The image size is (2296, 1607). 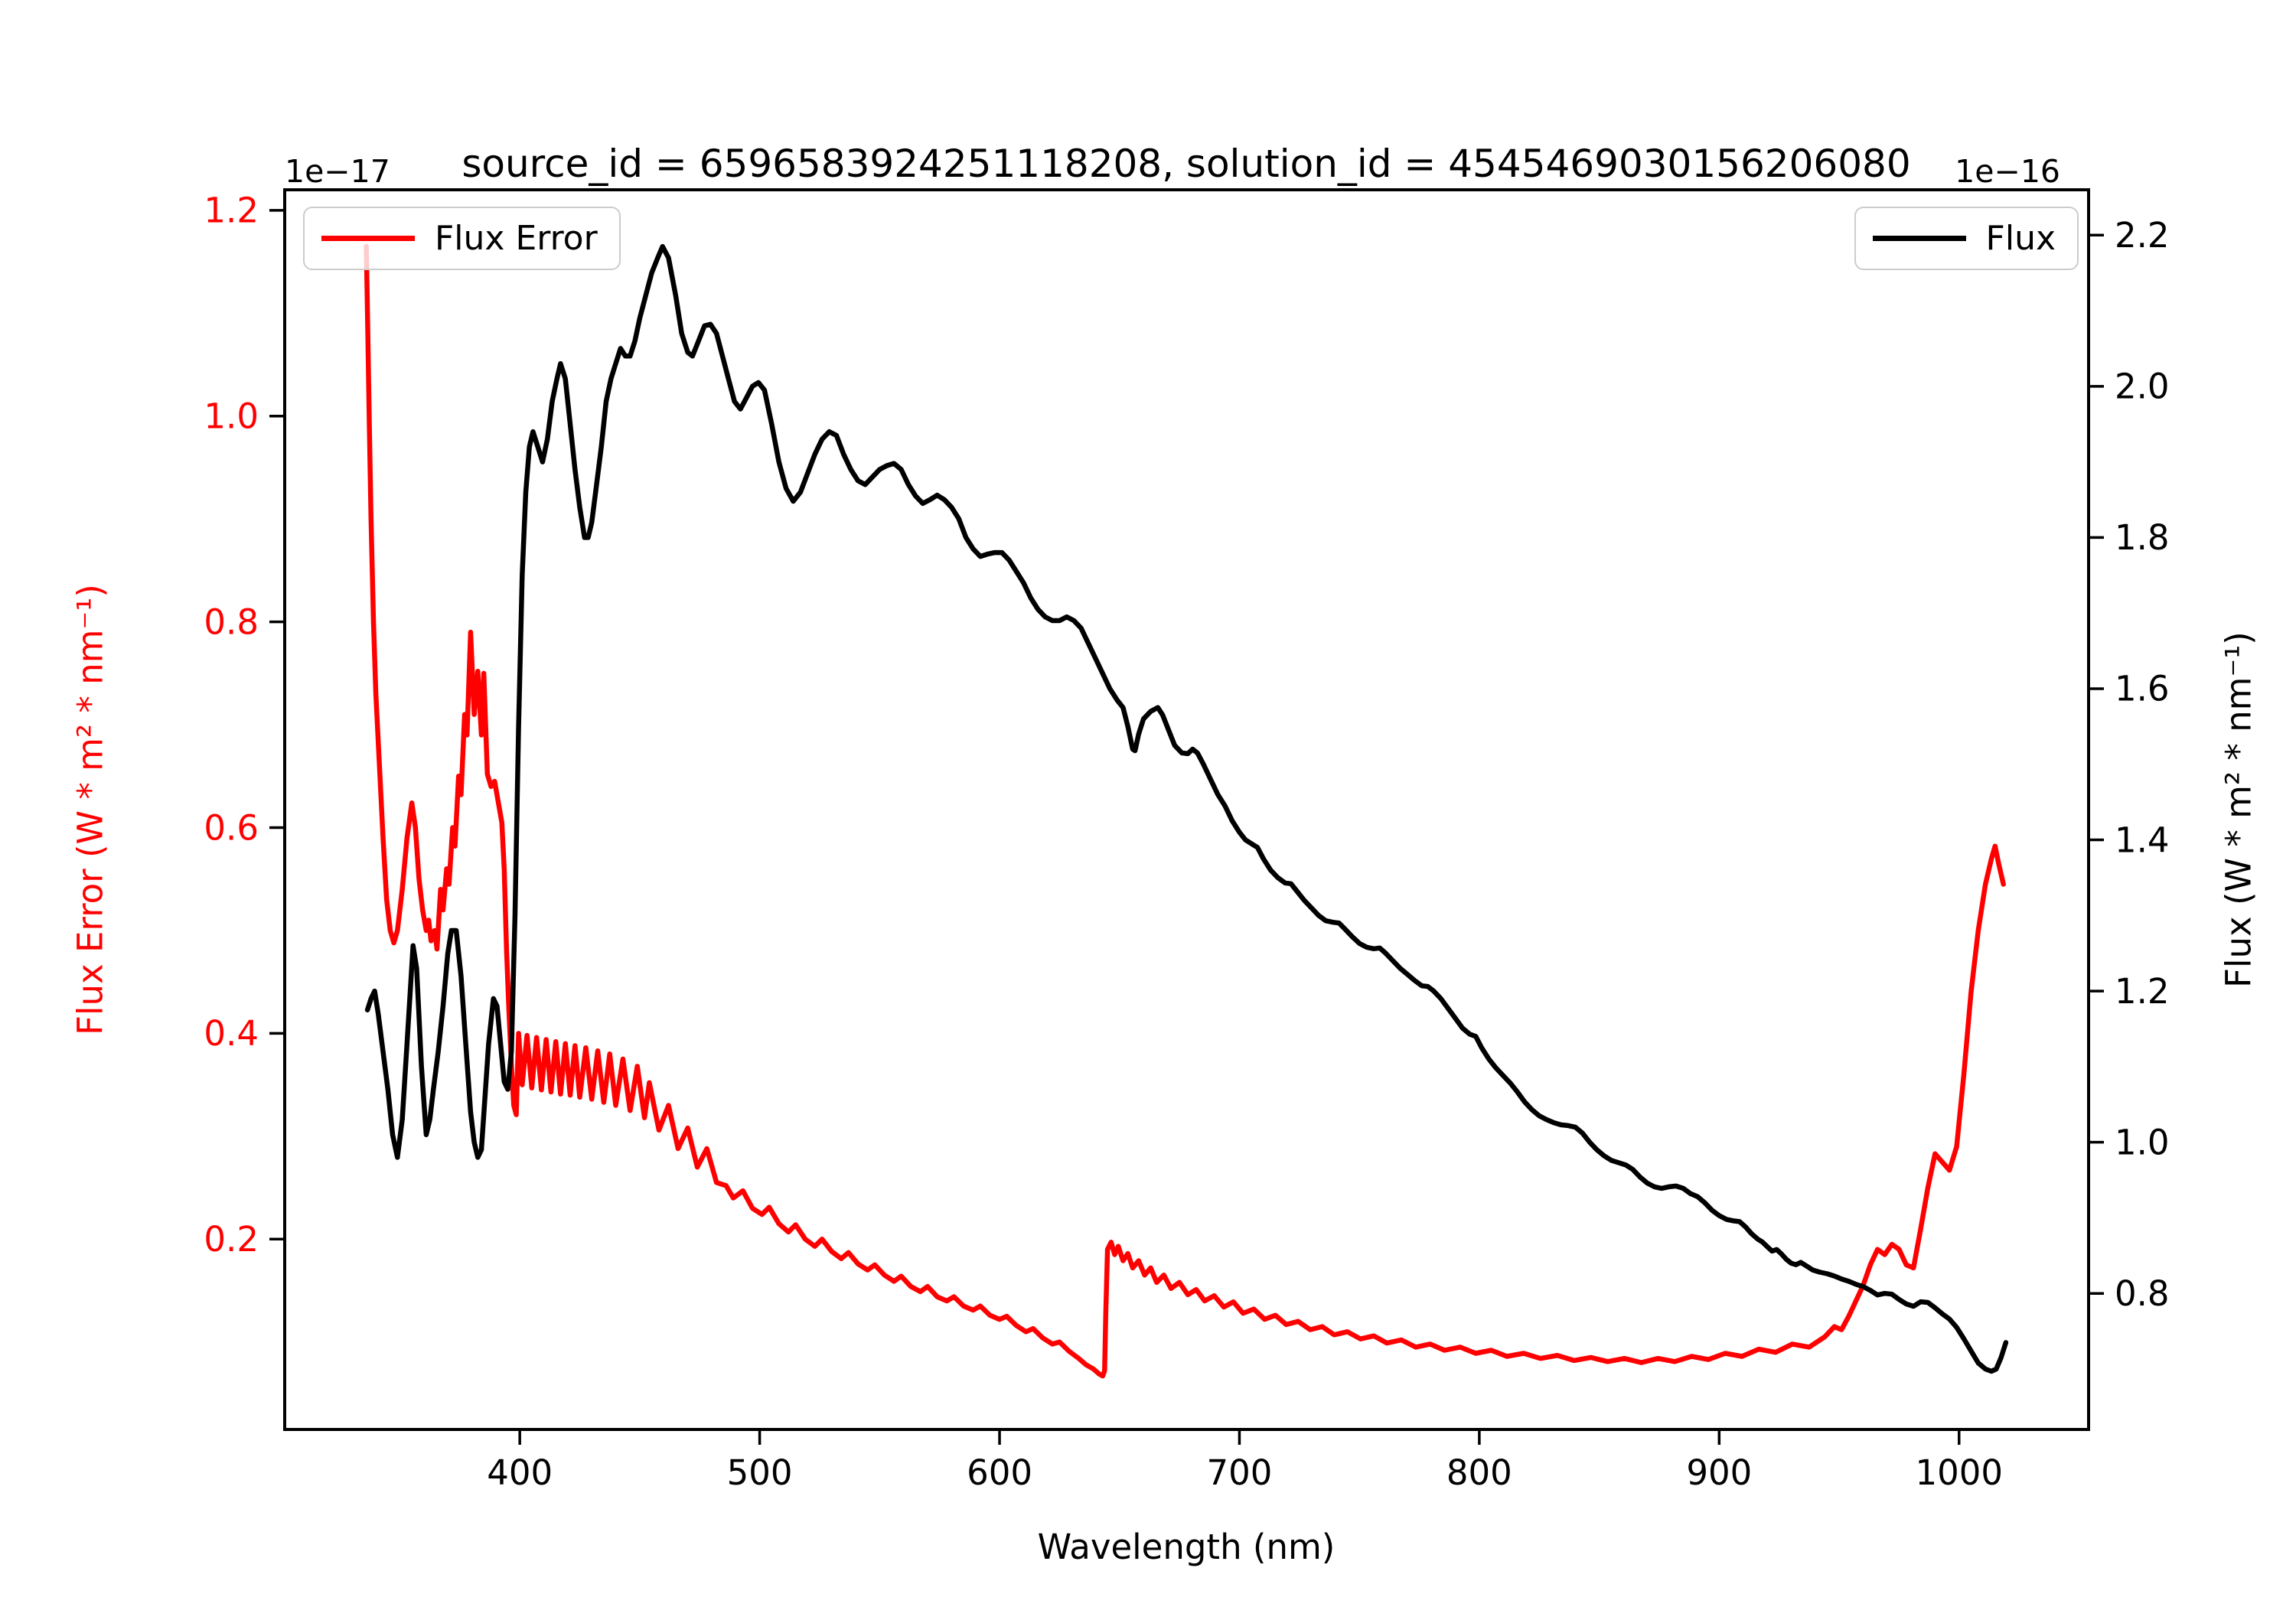 I want to click on x-axis-label: Wavelength (nm), so click(x=1186, y=1547).